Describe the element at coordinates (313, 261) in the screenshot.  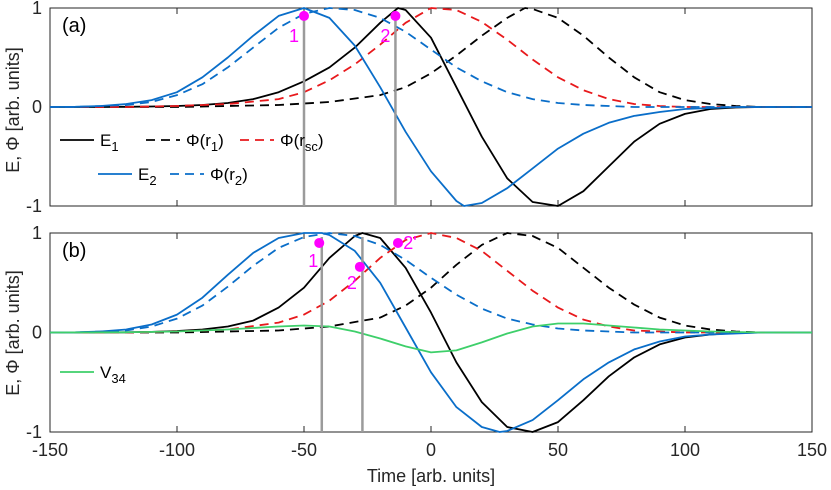
I see `marker-label-b-0: 1` at that location.